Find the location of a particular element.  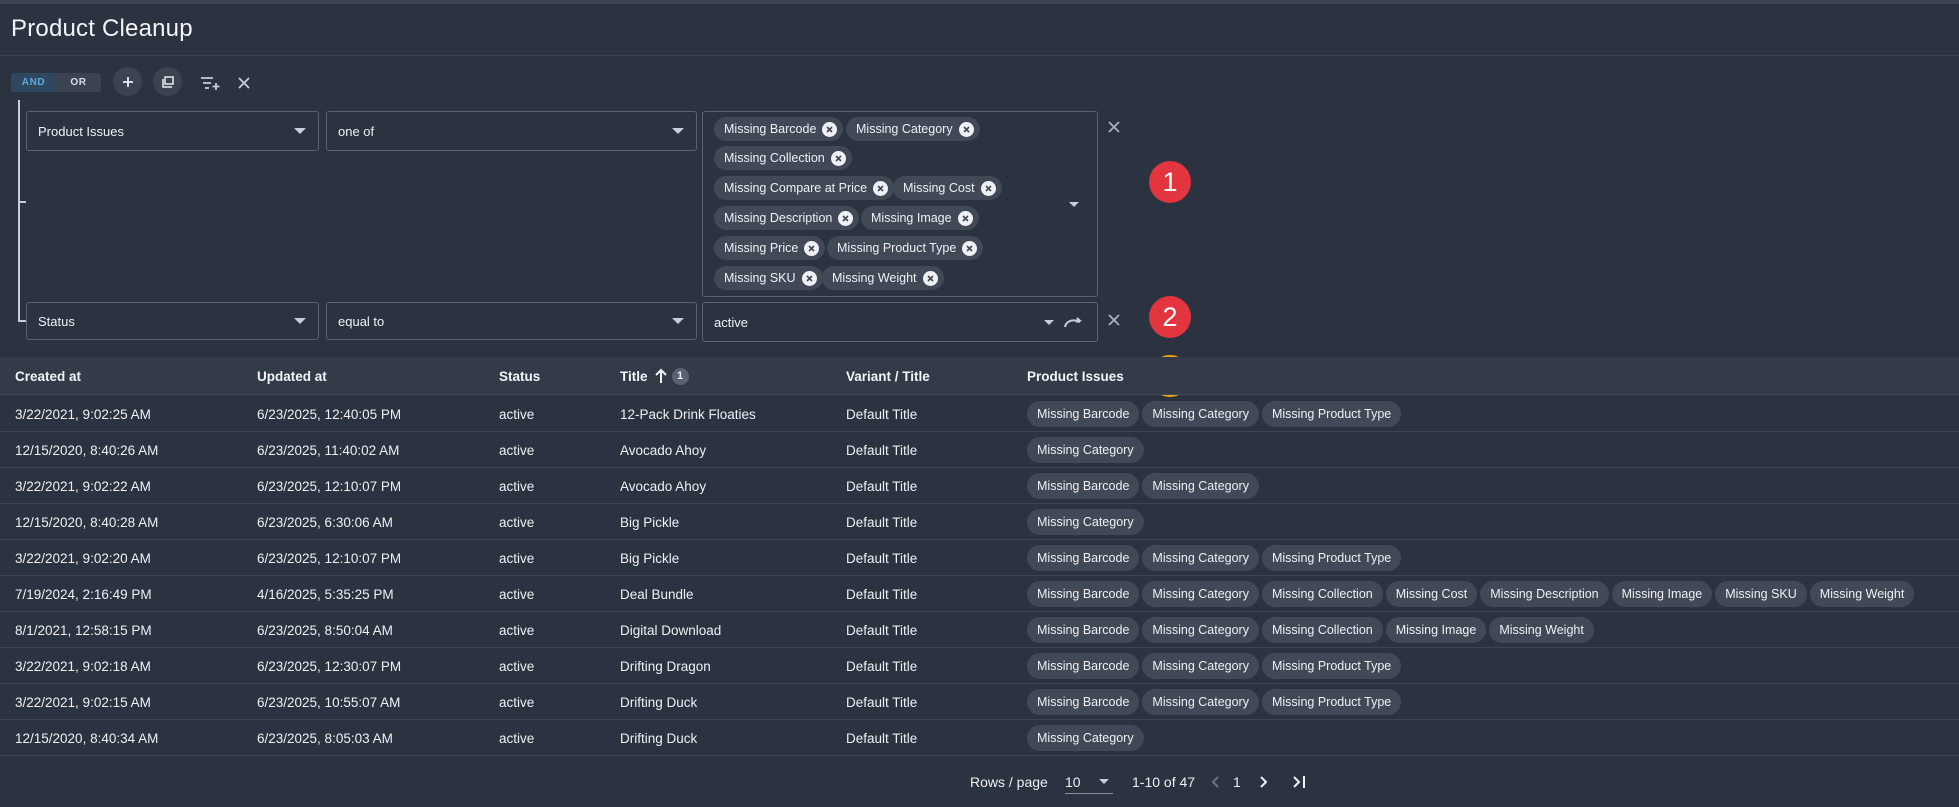

add-rule-button is located at coordinates (127, 81).